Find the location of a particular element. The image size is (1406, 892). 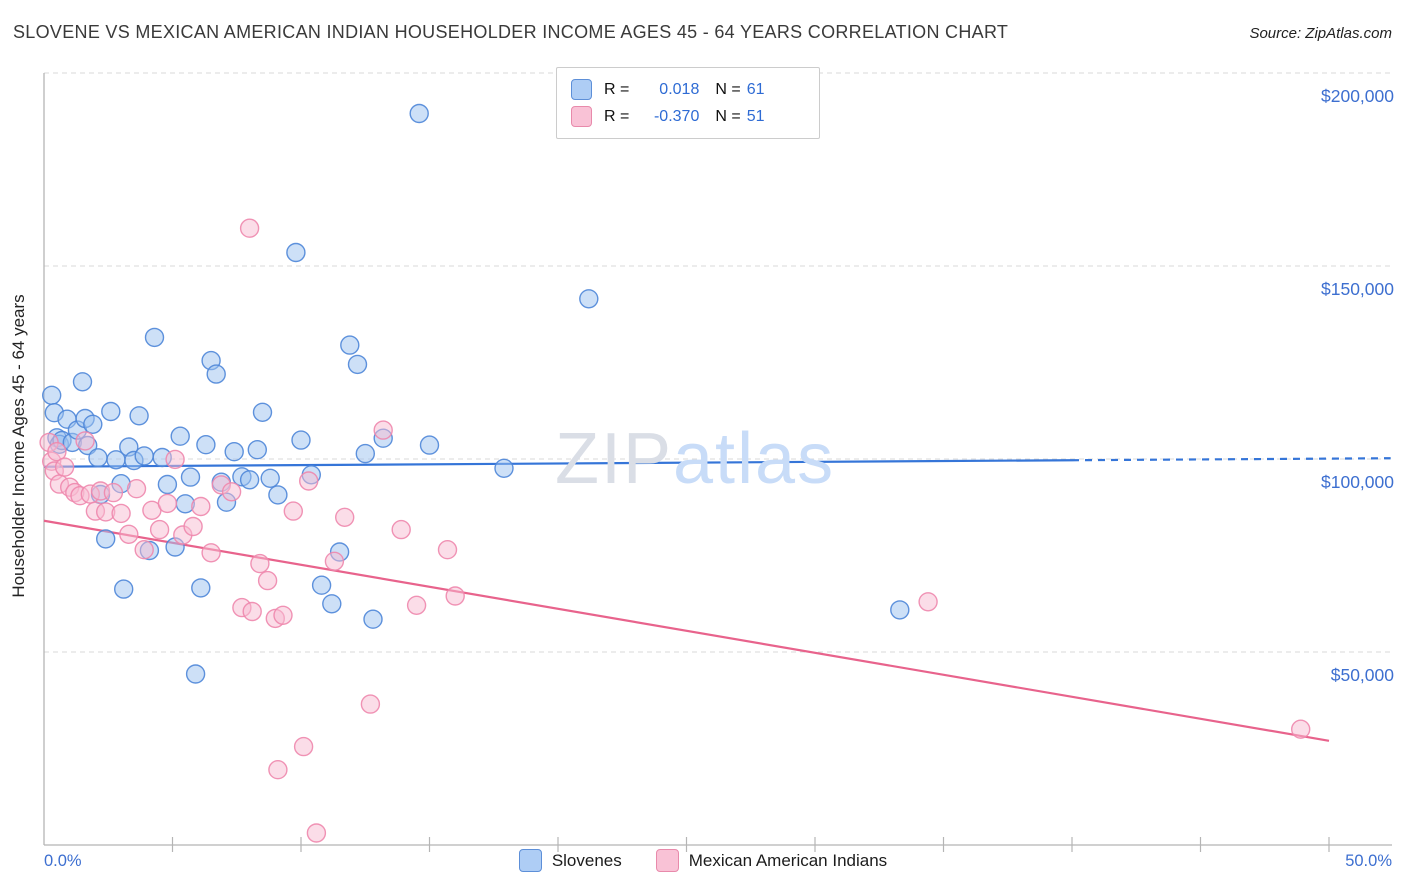

correlation-legend-box: R = 0.018 N = 61 R = -0.370 N = 51 is located at coordinates (688, 103).